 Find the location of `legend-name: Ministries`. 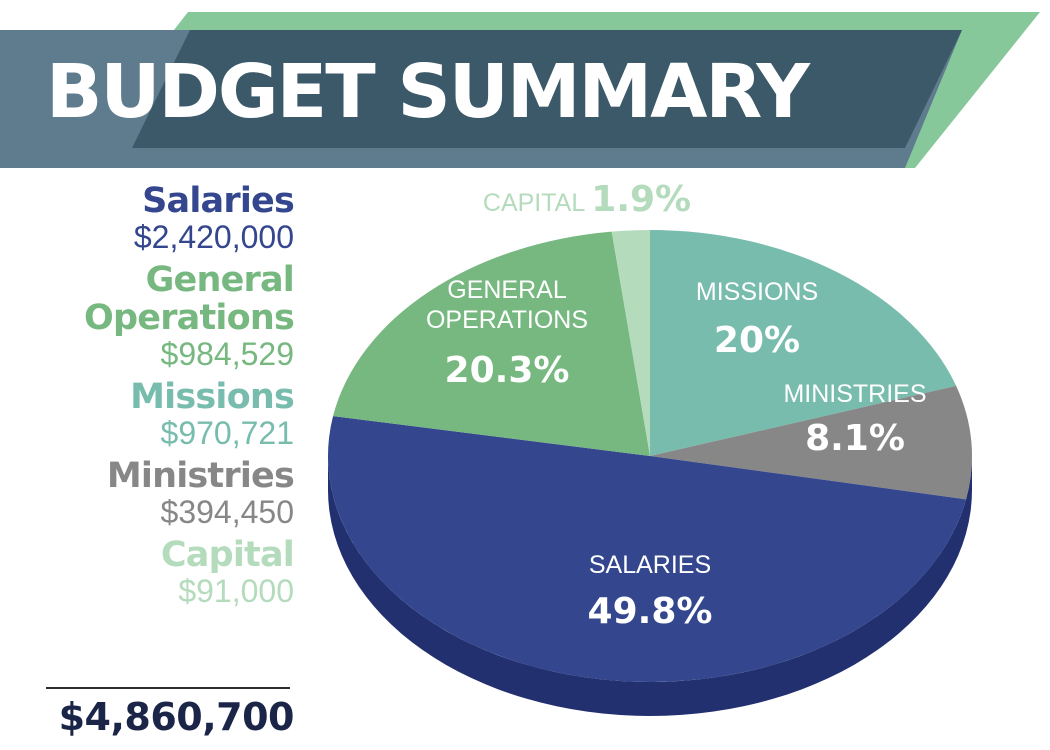

legend-name: Ministries is located at coordinates (200, 476).